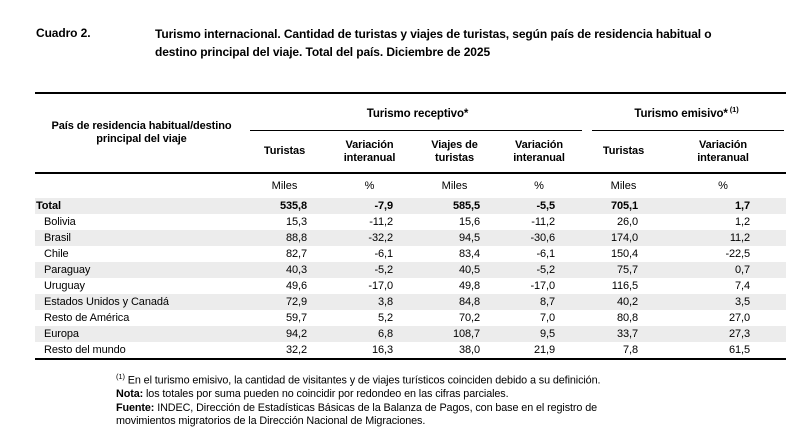 The image size is (800, 433). Describe the element at coordinates (469, 286) in the screenshot. I see `data-cell: 49,8` at that location.